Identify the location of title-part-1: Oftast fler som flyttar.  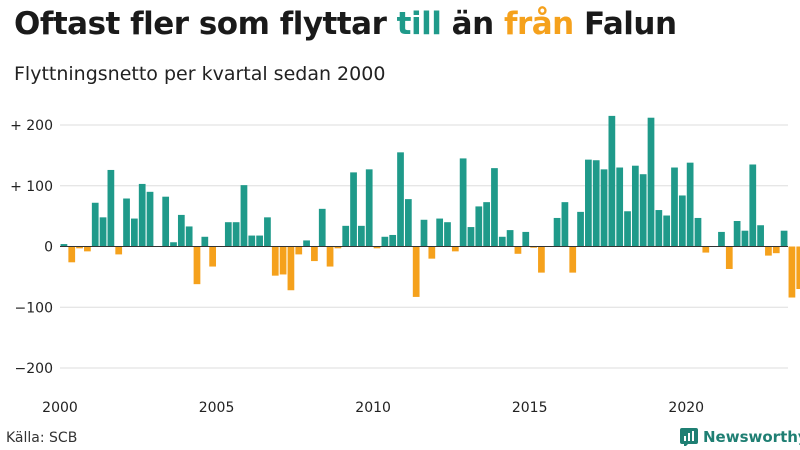
(205, 24).